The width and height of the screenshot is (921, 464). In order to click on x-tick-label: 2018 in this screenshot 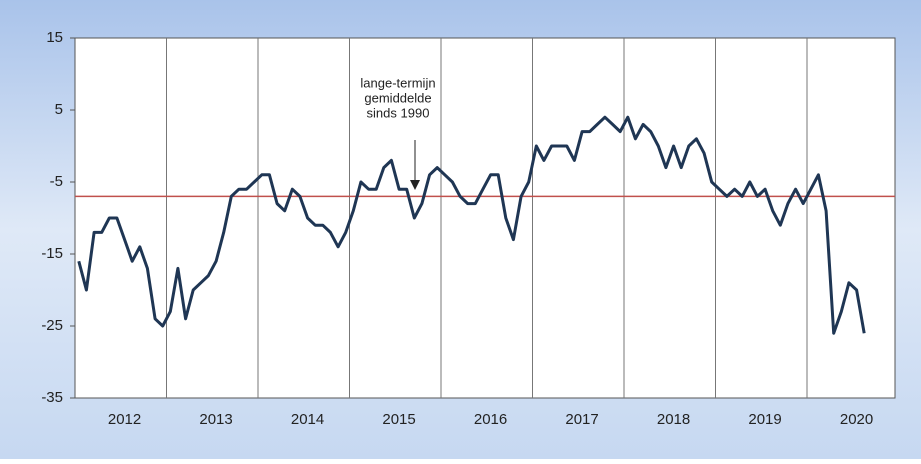, I will do `click(673, 419)`.